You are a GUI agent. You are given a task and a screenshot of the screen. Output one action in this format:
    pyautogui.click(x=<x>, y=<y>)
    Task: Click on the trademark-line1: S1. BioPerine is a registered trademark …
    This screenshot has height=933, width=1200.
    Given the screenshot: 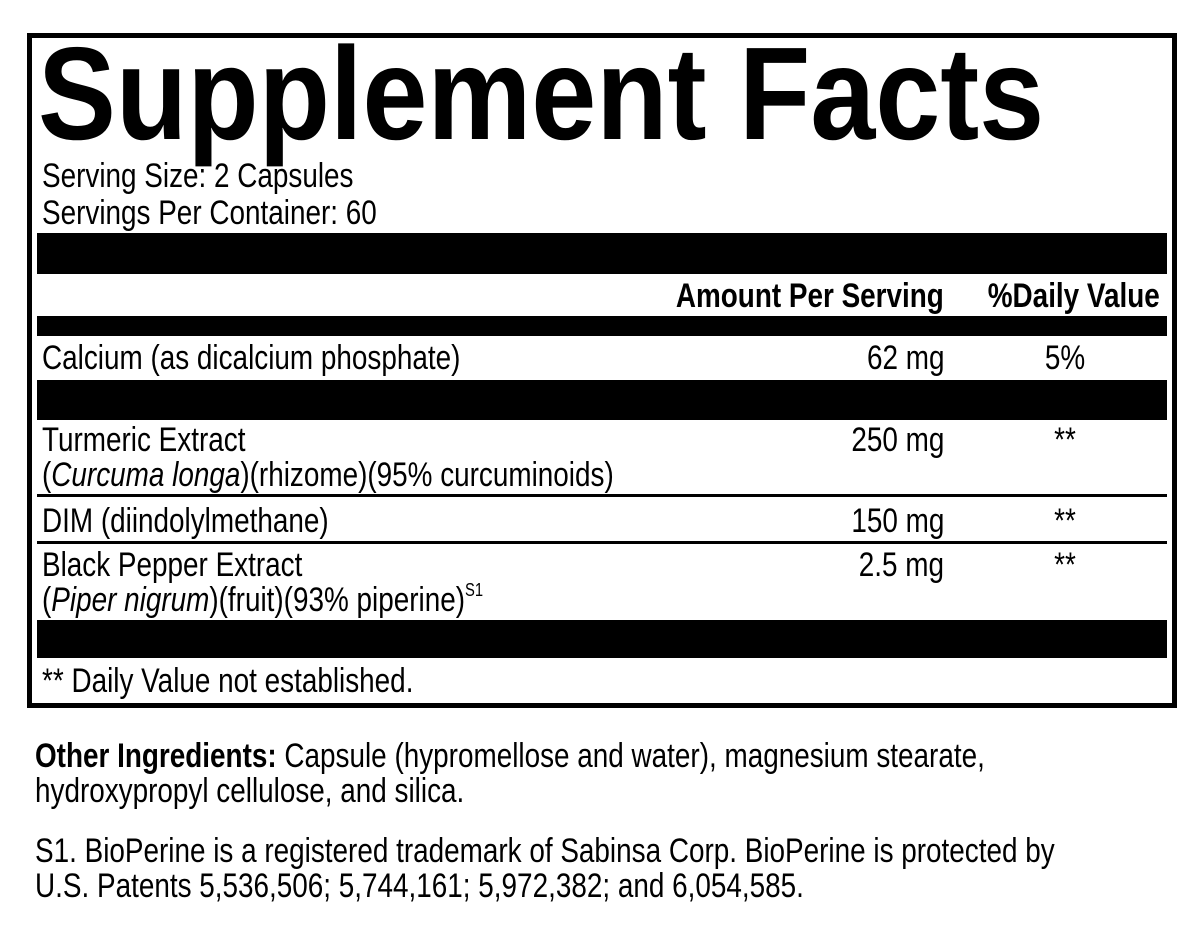 What is the action you would take?
    pyautogui.click(x=545, y=851)
    